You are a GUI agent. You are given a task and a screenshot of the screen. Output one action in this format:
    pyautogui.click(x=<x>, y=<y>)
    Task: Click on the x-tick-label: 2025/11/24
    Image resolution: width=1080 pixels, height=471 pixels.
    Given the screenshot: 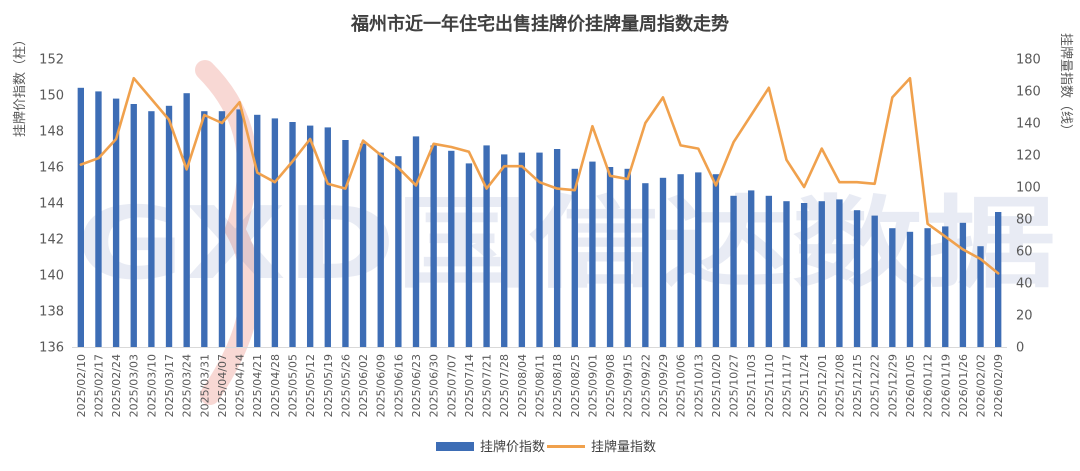 What is the action you would take?
    pyautogui.click(x=804, y=385)
    